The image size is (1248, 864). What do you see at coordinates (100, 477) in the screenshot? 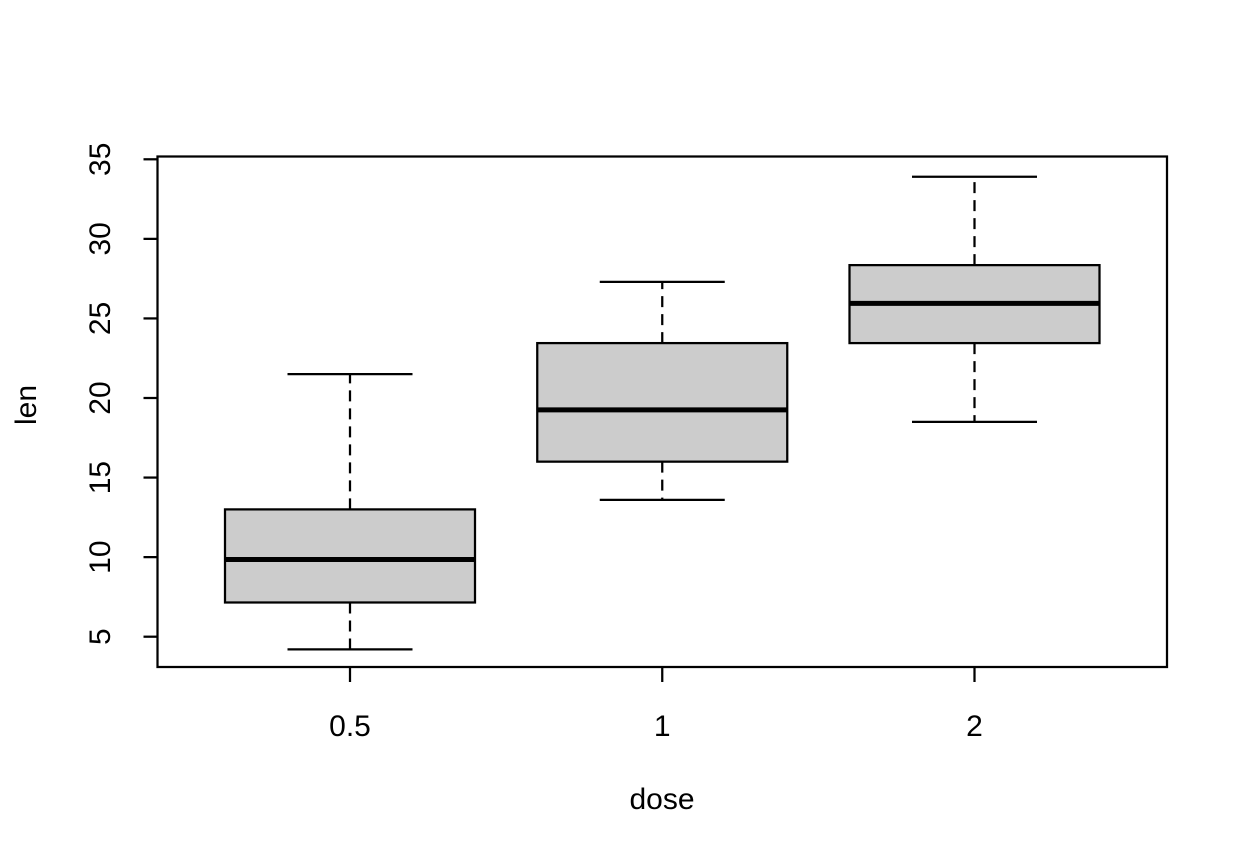
I see `y-tick-label: 15` at bounding box center [100, 477].